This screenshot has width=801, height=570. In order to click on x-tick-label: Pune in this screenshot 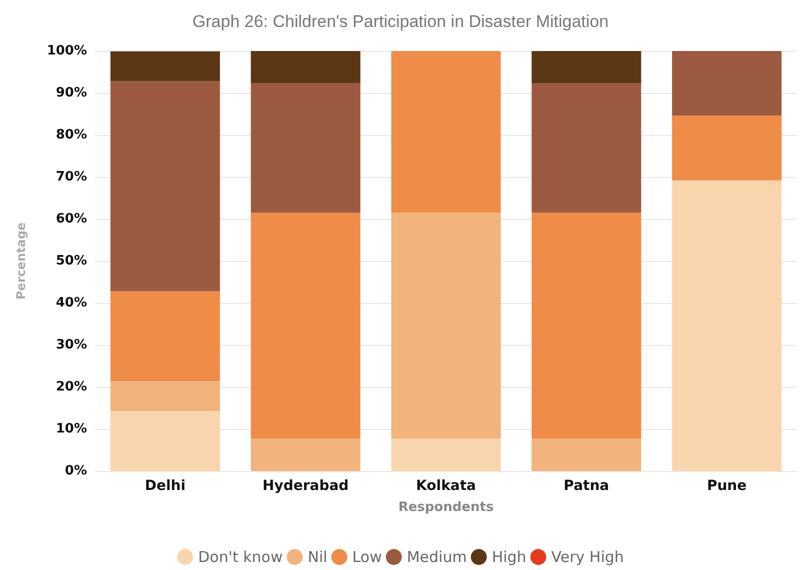, I will do `click(726, 486)`.